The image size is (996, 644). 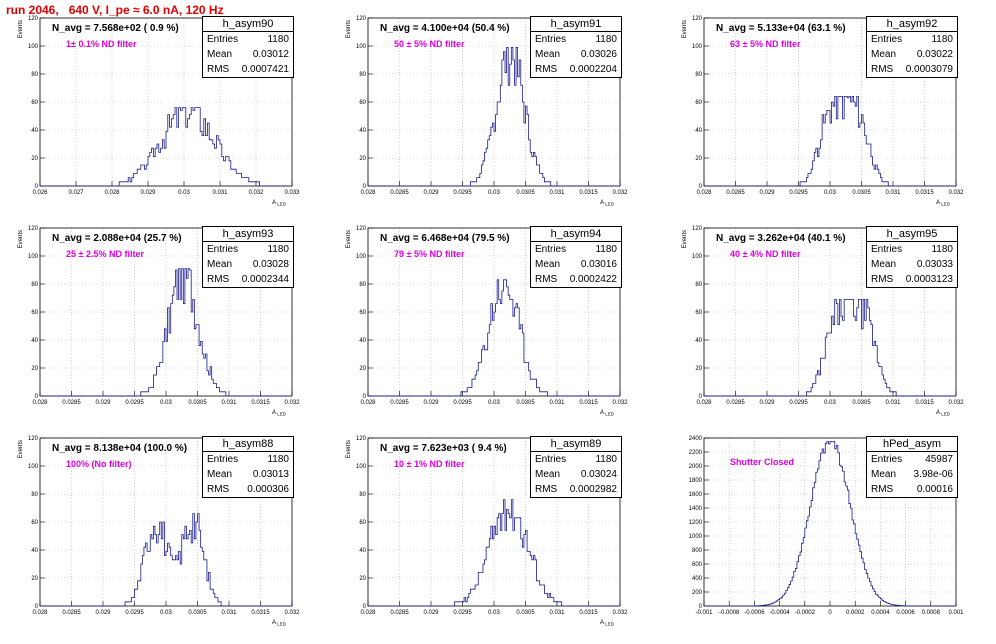 What do you see at coordinates (905, 613) in the screenshot?
I see `x-tick-label: 0.0006` at bounding box center [905, 613].